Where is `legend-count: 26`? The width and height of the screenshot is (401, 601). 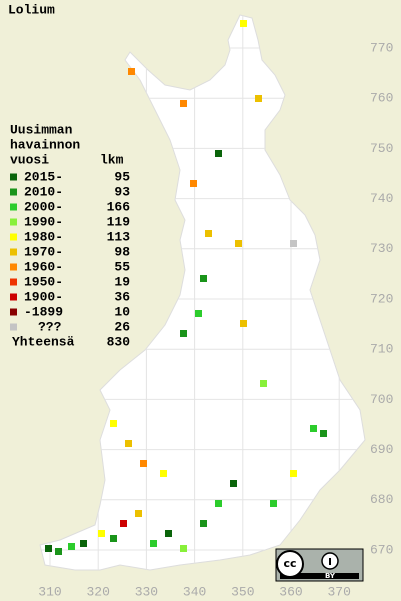 legend-count: 26 is located at coordinates (122, 326).